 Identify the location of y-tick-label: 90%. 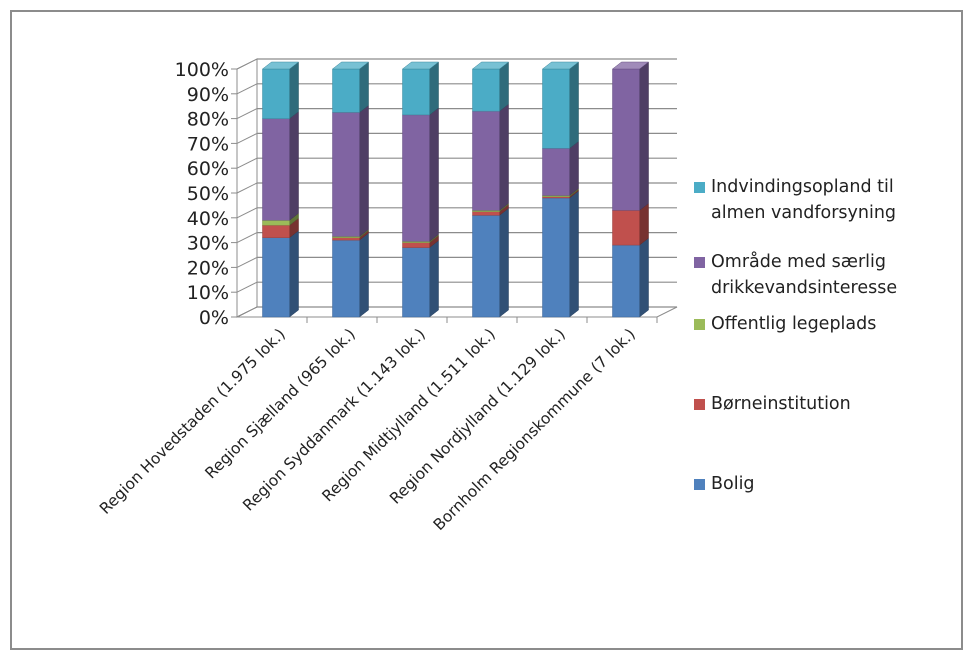
(208, 95).